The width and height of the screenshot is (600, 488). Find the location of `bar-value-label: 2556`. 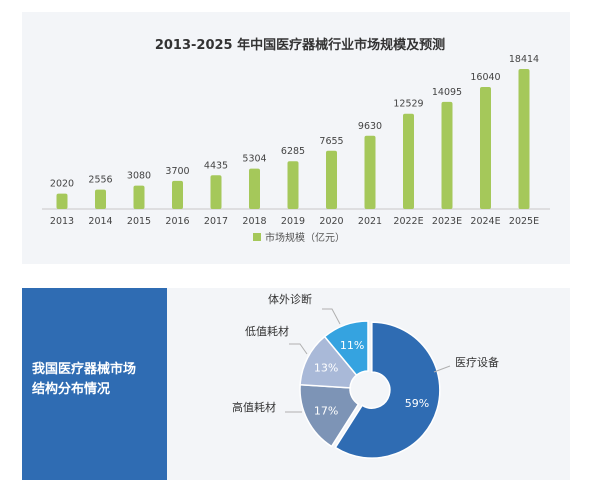

bar-value-label: 2556 is located at coordinates (100, 180).